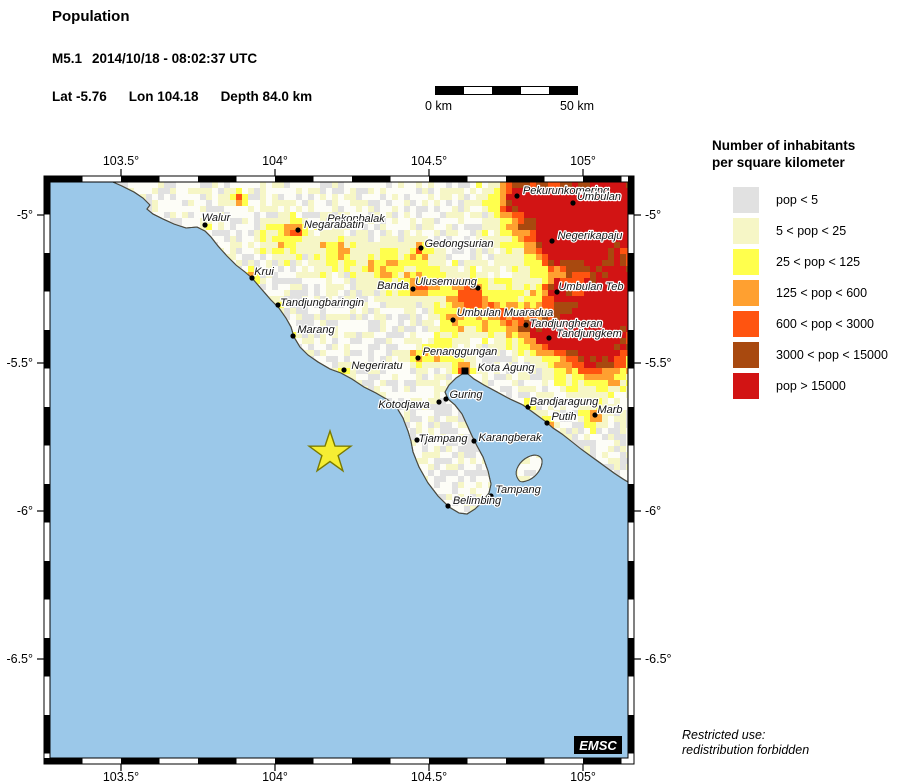  Describe the element at coordinates (330, 450) in the screenshot. I see `epicenter-star` at that location.